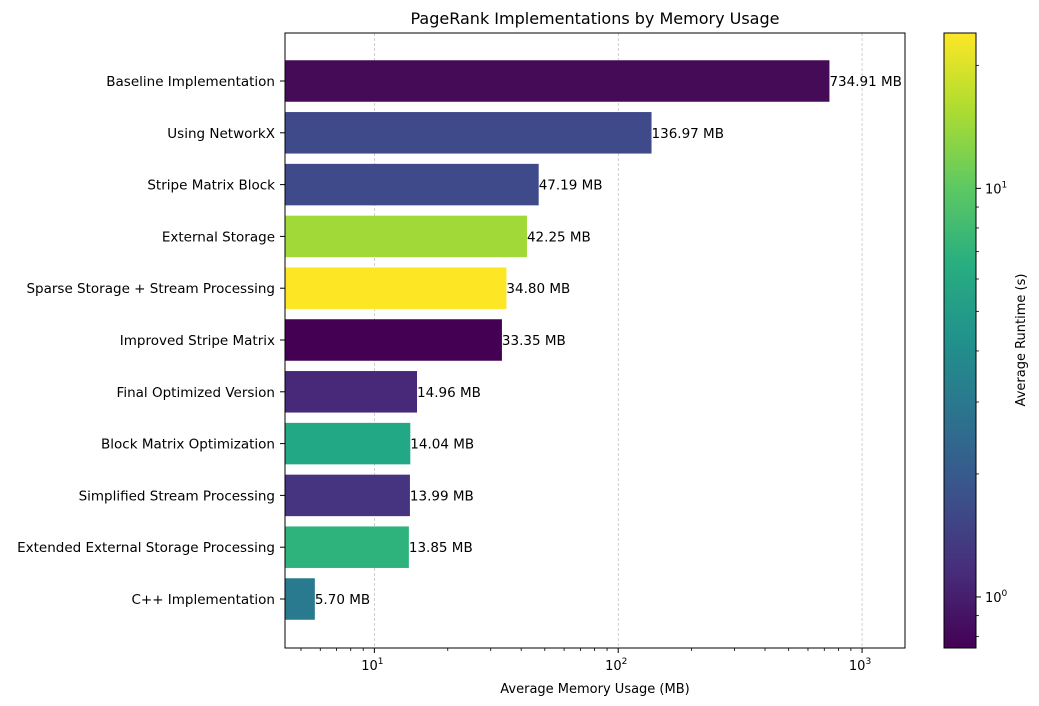 This screenshot has height=706, width=1039. Describe the element at coordinates (996, 188) in the screenshot. I see `colorbar-tick-label: 10¹` at that location.